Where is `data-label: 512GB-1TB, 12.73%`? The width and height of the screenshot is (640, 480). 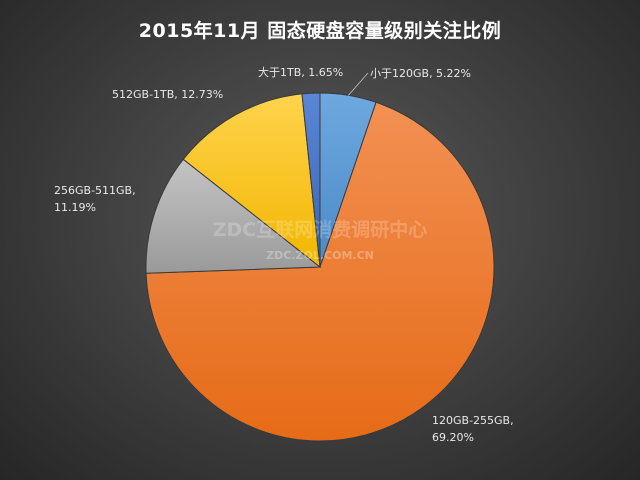 data-label: 512GB-1TB, 12.73% is located at coordinates (167, 94).